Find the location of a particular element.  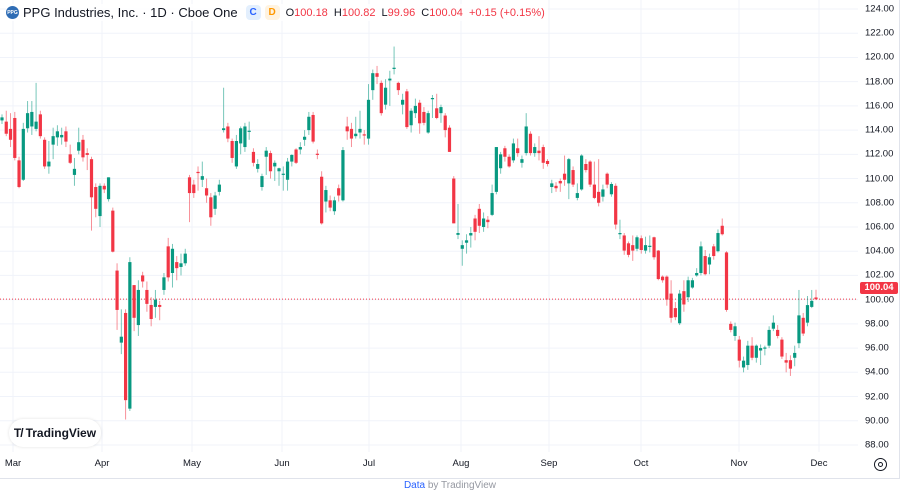

tradingview-watermark: T/ TradingView is located at coordinates (55, 433).